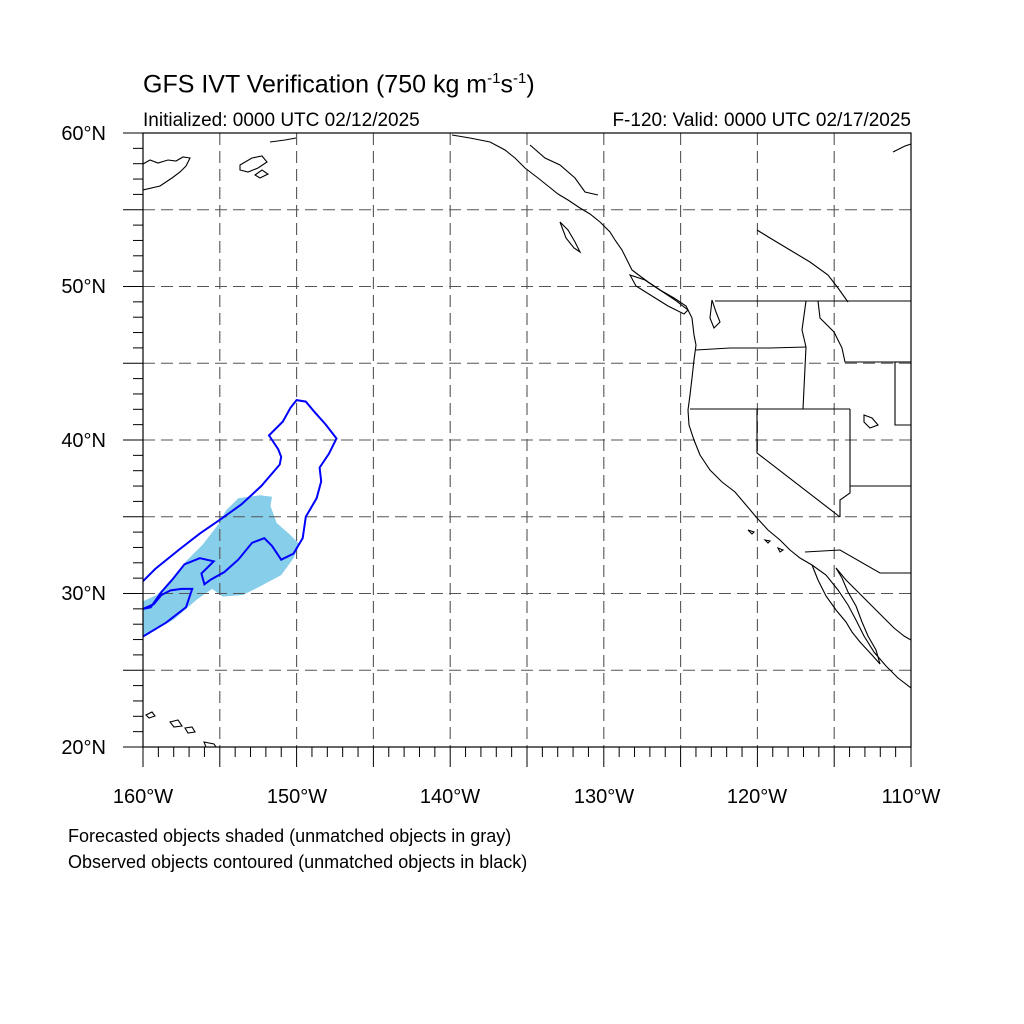 This screenshot has height=1024, width=1024. Describe the element at coordinates (857, 561) in the screenshot. I see `us-mexico-border` at that location.